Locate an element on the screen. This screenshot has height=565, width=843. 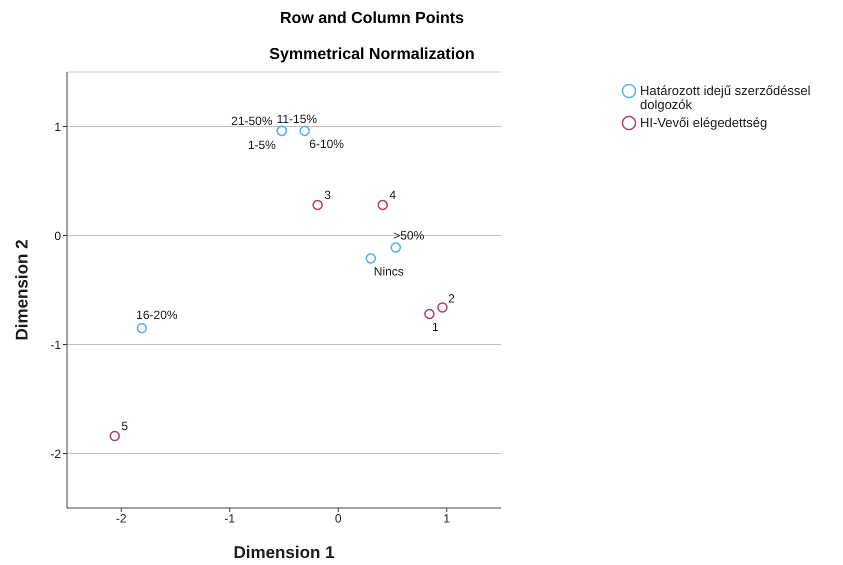
annotation: 2 is located at coordinates (452, 298).